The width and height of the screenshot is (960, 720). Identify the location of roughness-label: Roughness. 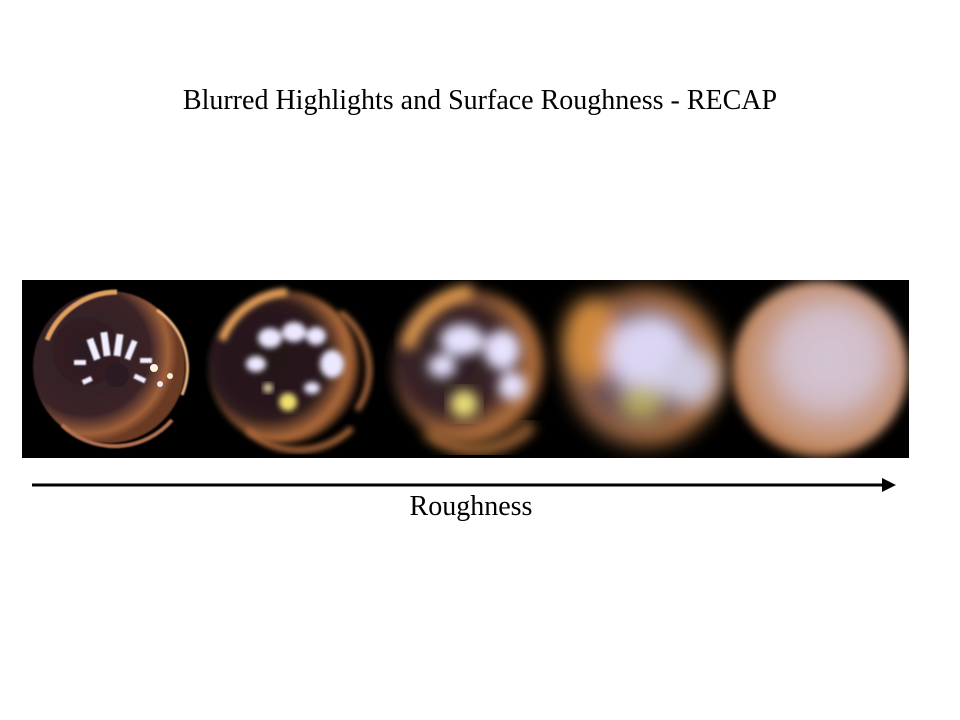
(471, 507).